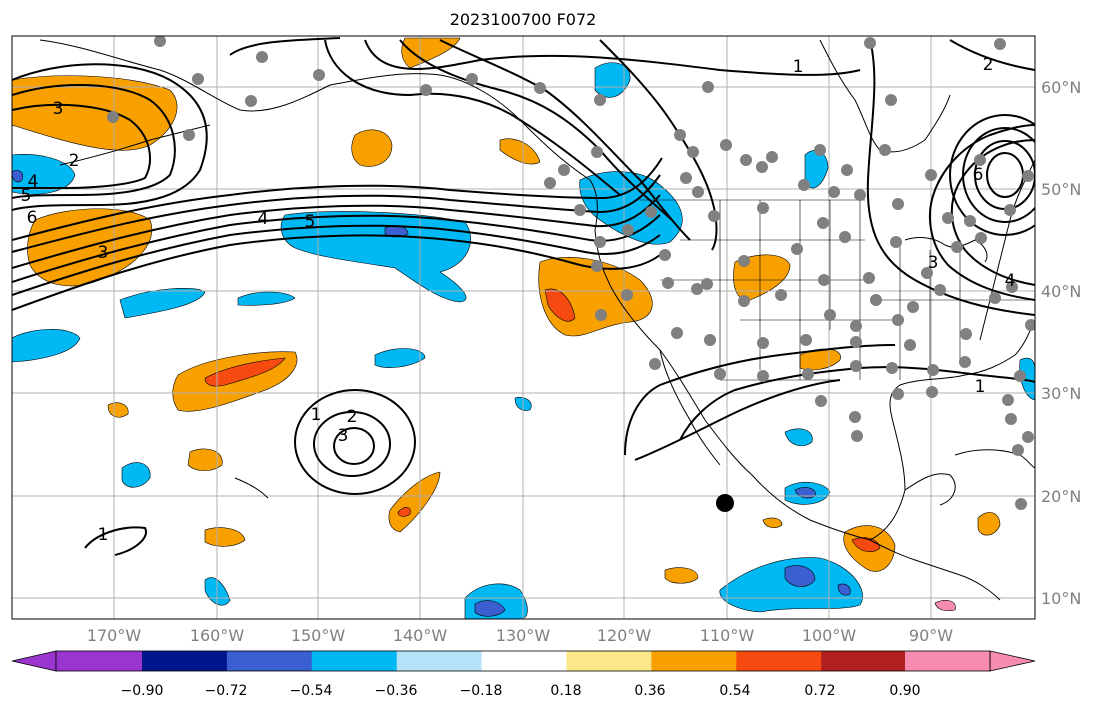  Describe the element at coordinates (725, 503) in the screenshot. I see `target-marker` at that location.